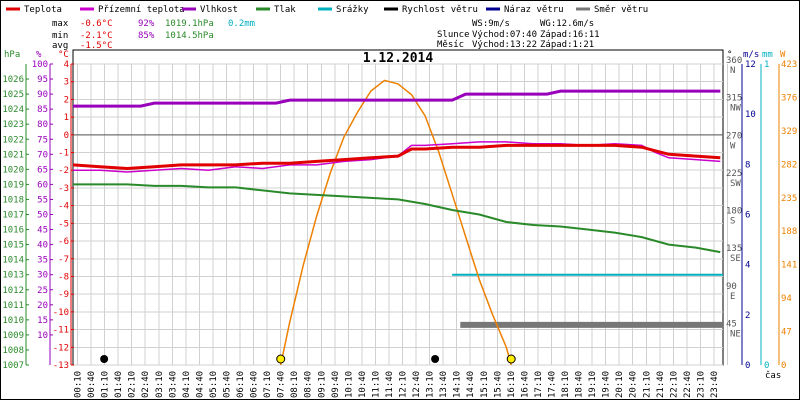 The image size is (800, 400). What do you see at coordinates (187, 384) in the screenshot?
I see `time-tick-label: 04:10` at bounding box center [187, 384].